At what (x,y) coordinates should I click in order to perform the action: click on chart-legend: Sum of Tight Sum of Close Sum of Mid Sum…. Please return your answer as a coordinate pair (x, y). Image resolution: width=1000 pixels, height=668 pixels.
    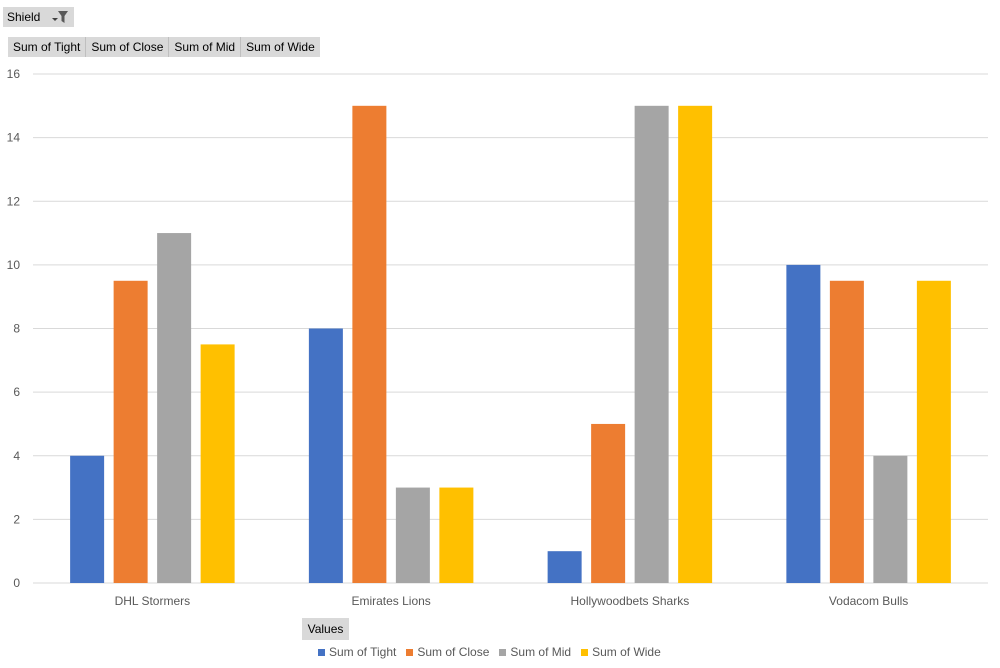
    Looking at the image, I should click on (494, 652).